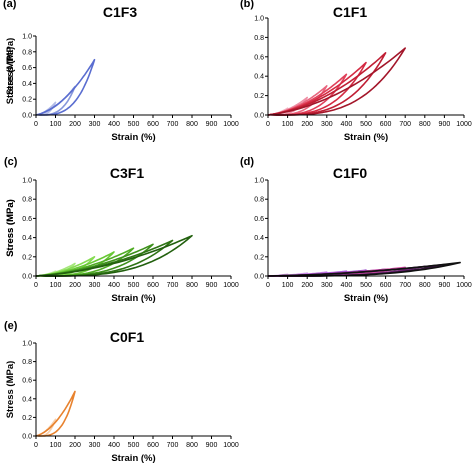 This screenshot has height=474, width=474. What do you see at coordinates (350, 12) in the screenshot?
I see `chart-title: C1F1` at bounding box center [350, 12].